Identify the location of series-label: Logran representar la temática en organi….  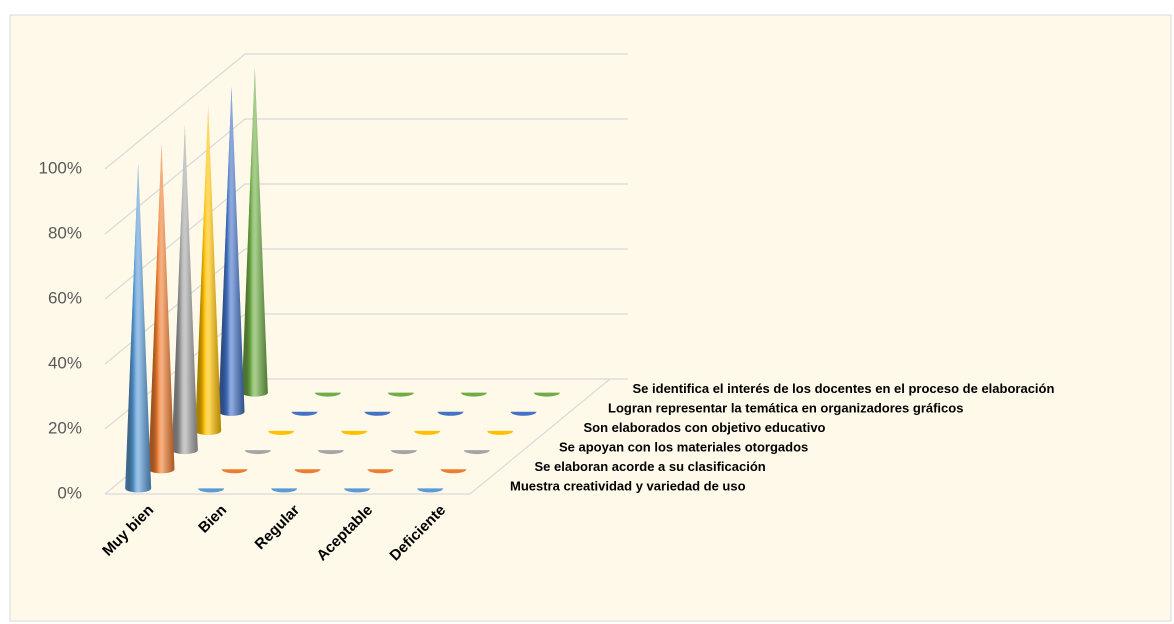
(785, 407).